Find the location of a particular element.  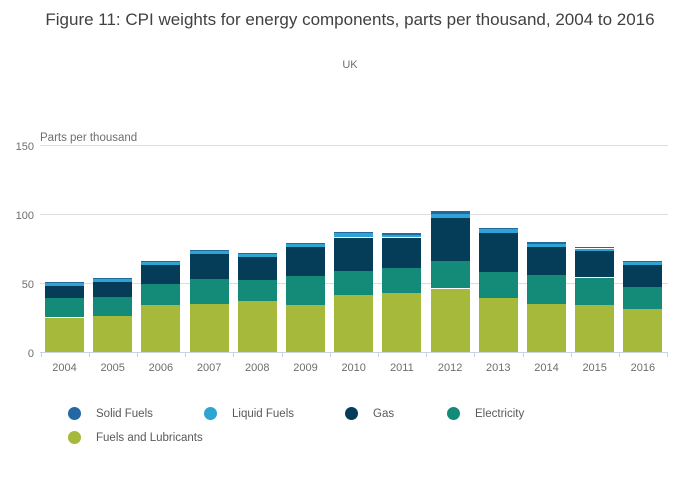

bar-segment-2006-electricity is located at coordinates (161, 295).